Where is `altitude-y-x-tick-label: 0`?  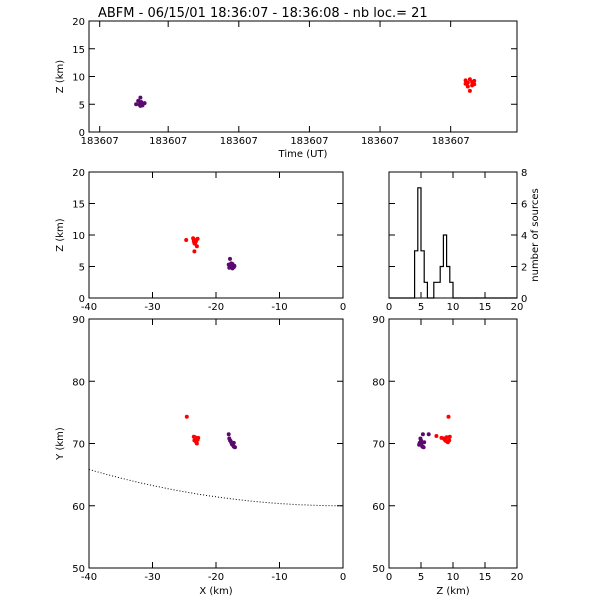 altitude-y-x-tick-label: 0 is located at coordinates (389, 577).